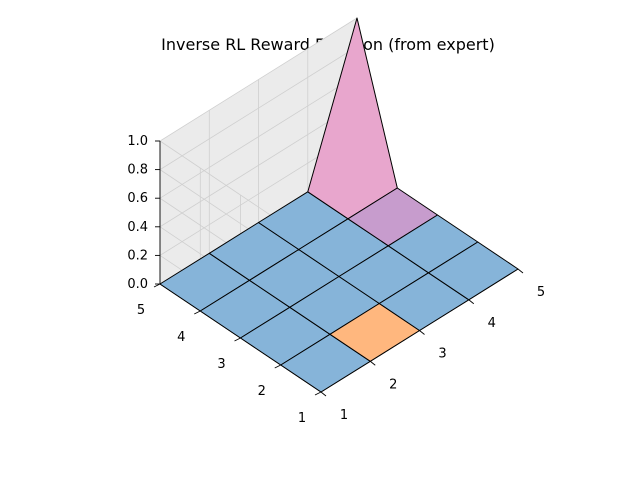  Describe the element at coordinates (137, 255) in the screenshot. I see `z-tick-label: 0.2` at that location.